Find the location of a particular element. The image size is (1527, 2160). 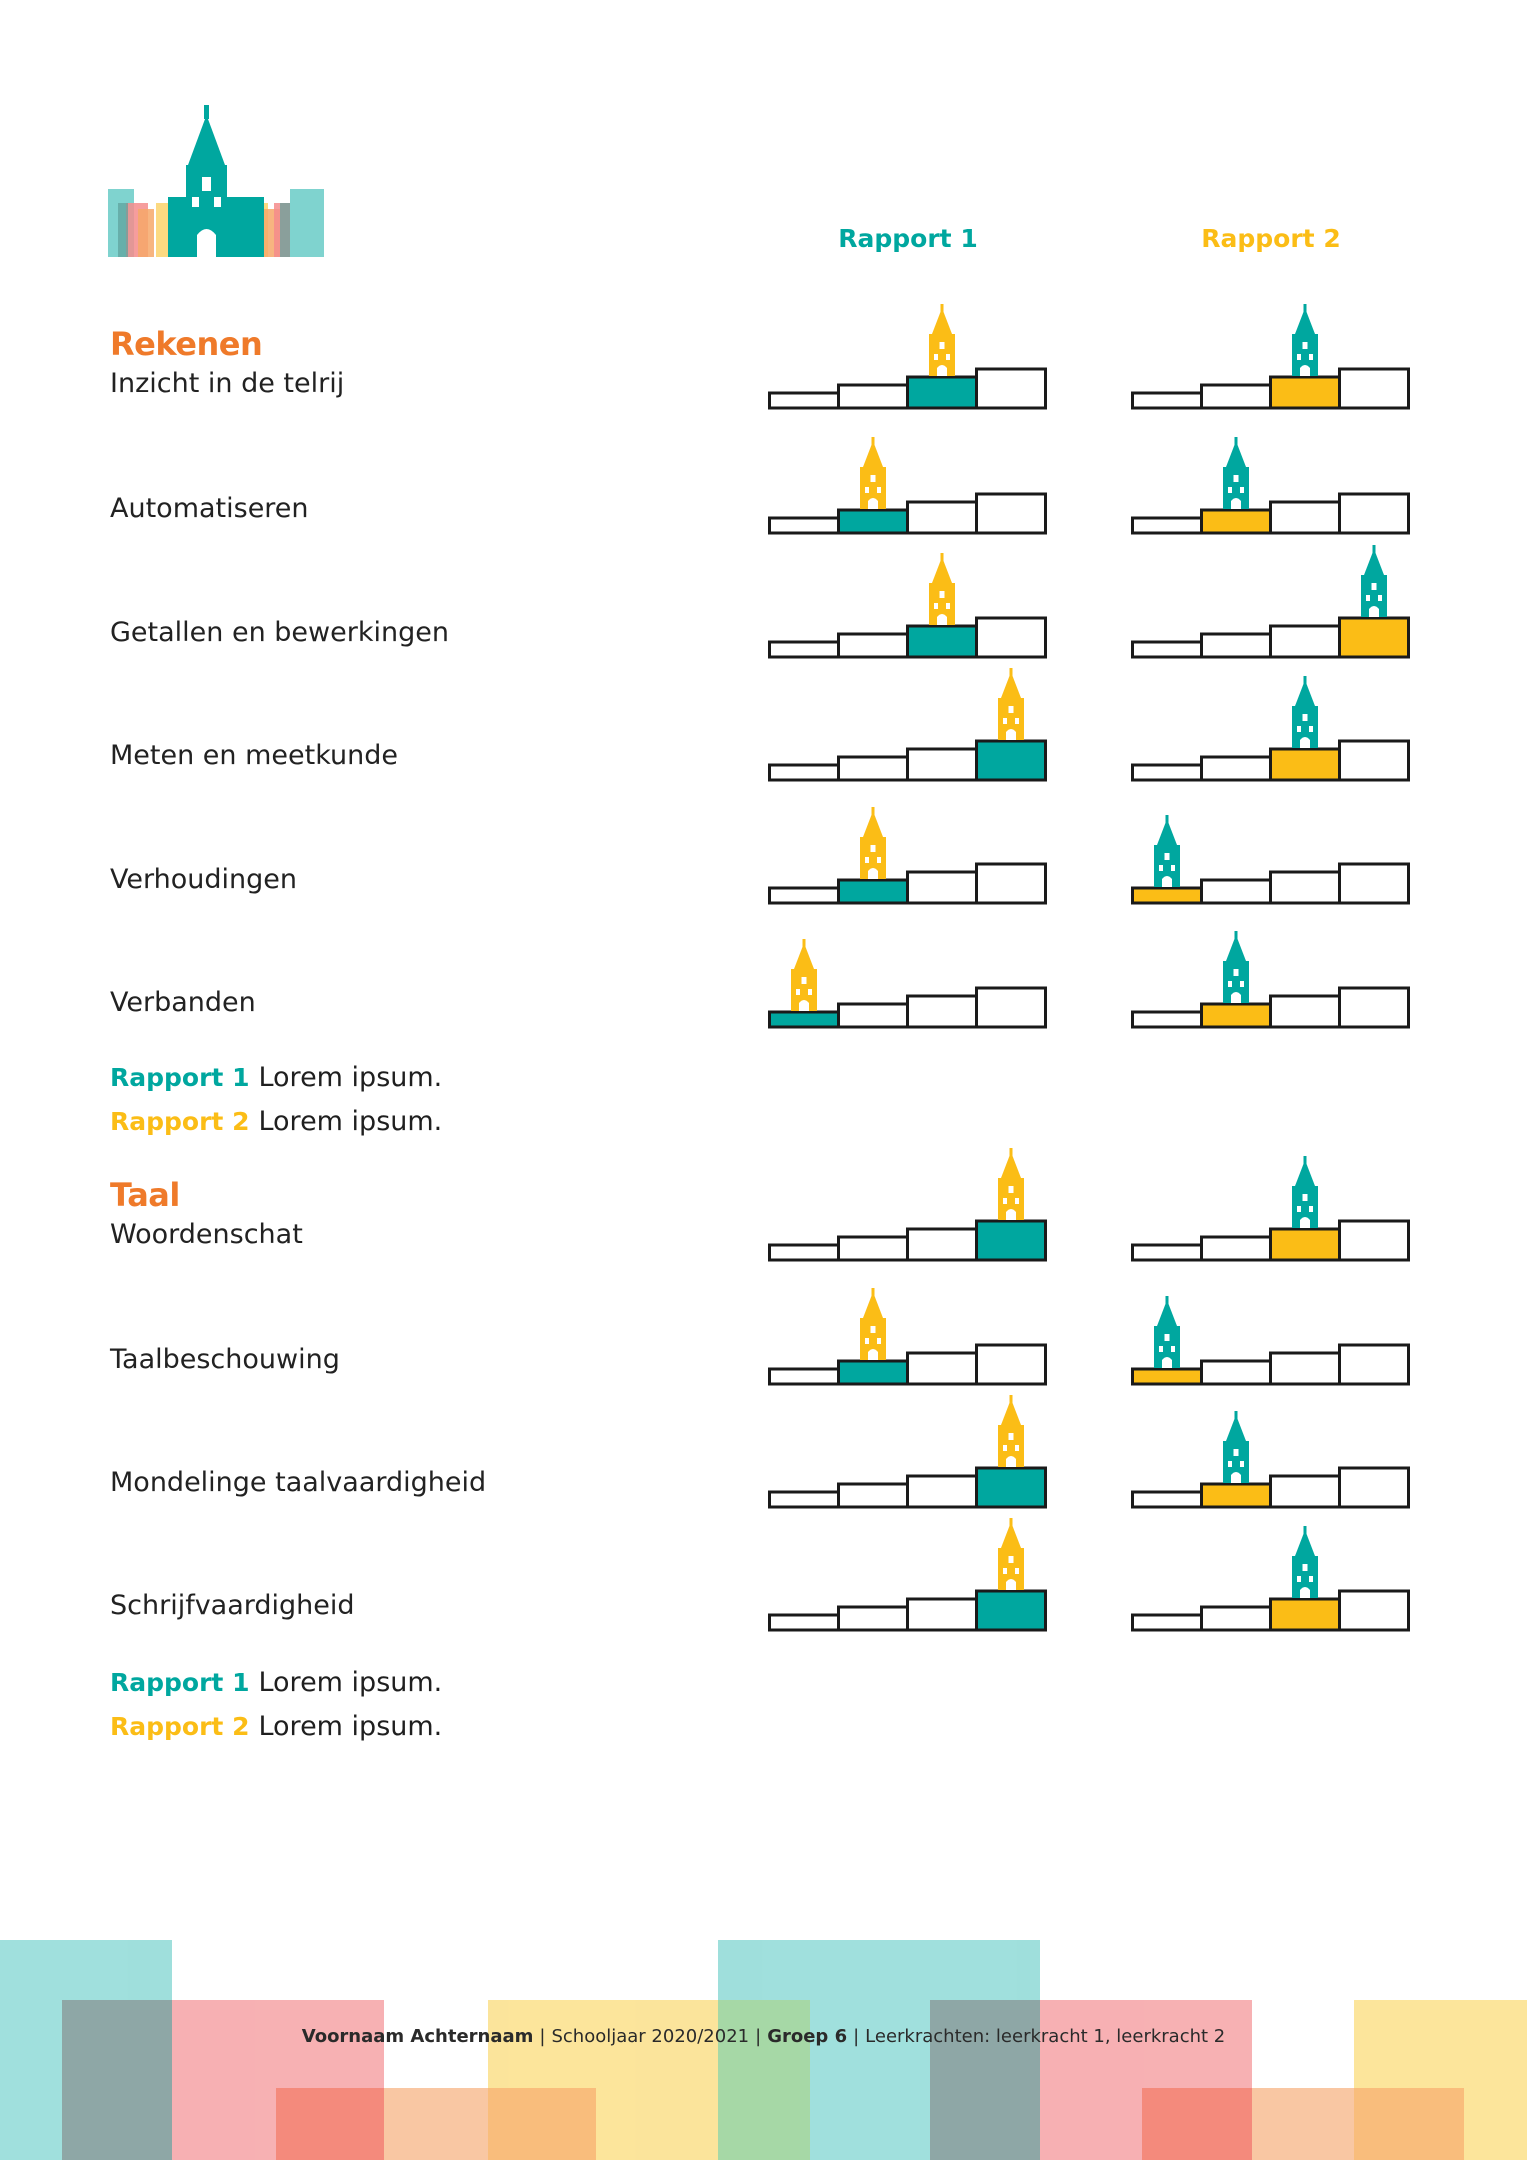

school-logo is located at coordinates (216, 181).